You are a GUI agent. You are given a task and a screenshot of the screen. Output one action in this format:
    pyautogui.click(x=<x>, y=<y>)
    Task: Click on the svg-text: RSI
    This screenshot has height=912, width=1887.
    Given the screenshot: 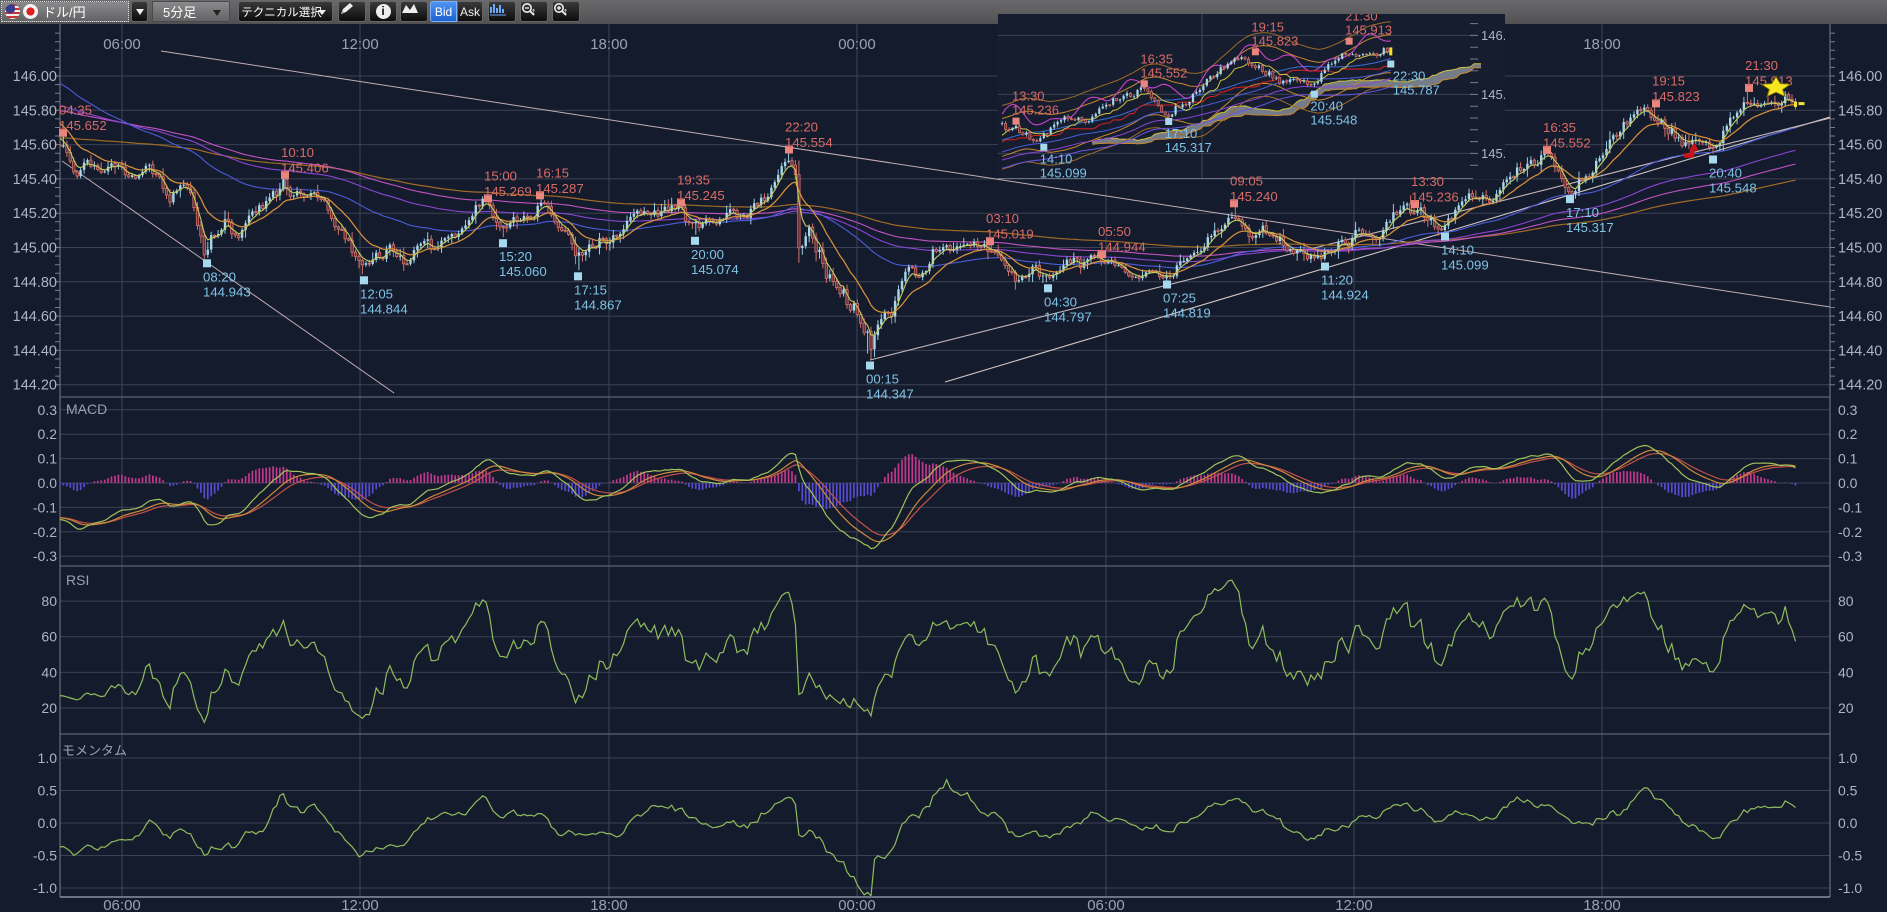 What is the action you would take?
    pyautogui.click(x=77, y=580)
    